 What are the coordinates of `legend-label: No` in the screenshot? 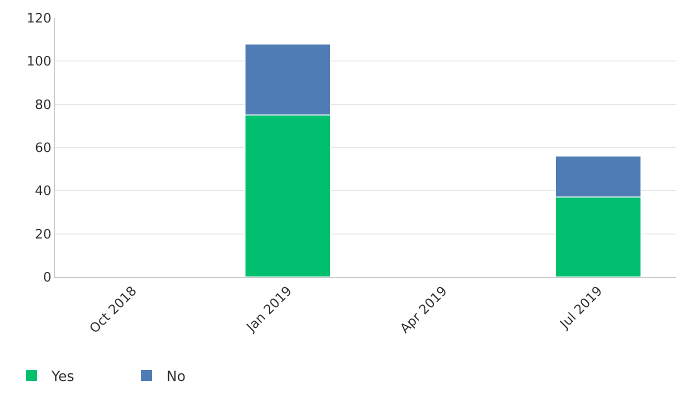 It's located at (176, 376).